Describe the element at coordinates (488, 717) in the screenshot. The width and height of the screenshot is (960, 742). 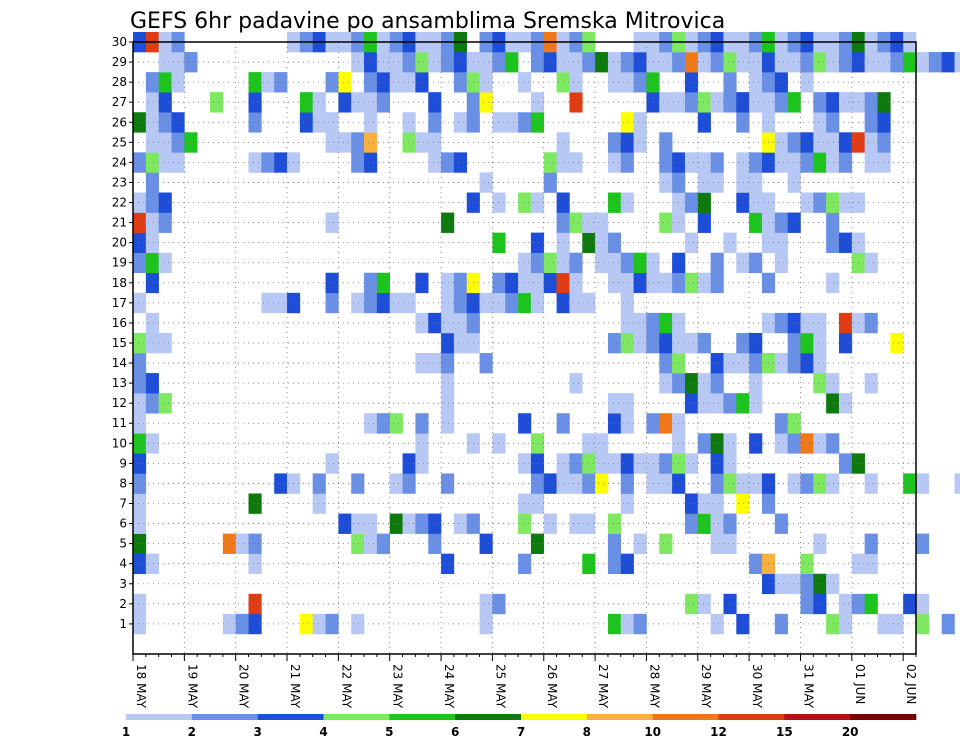
I see `colorbar-swatch` at that location.